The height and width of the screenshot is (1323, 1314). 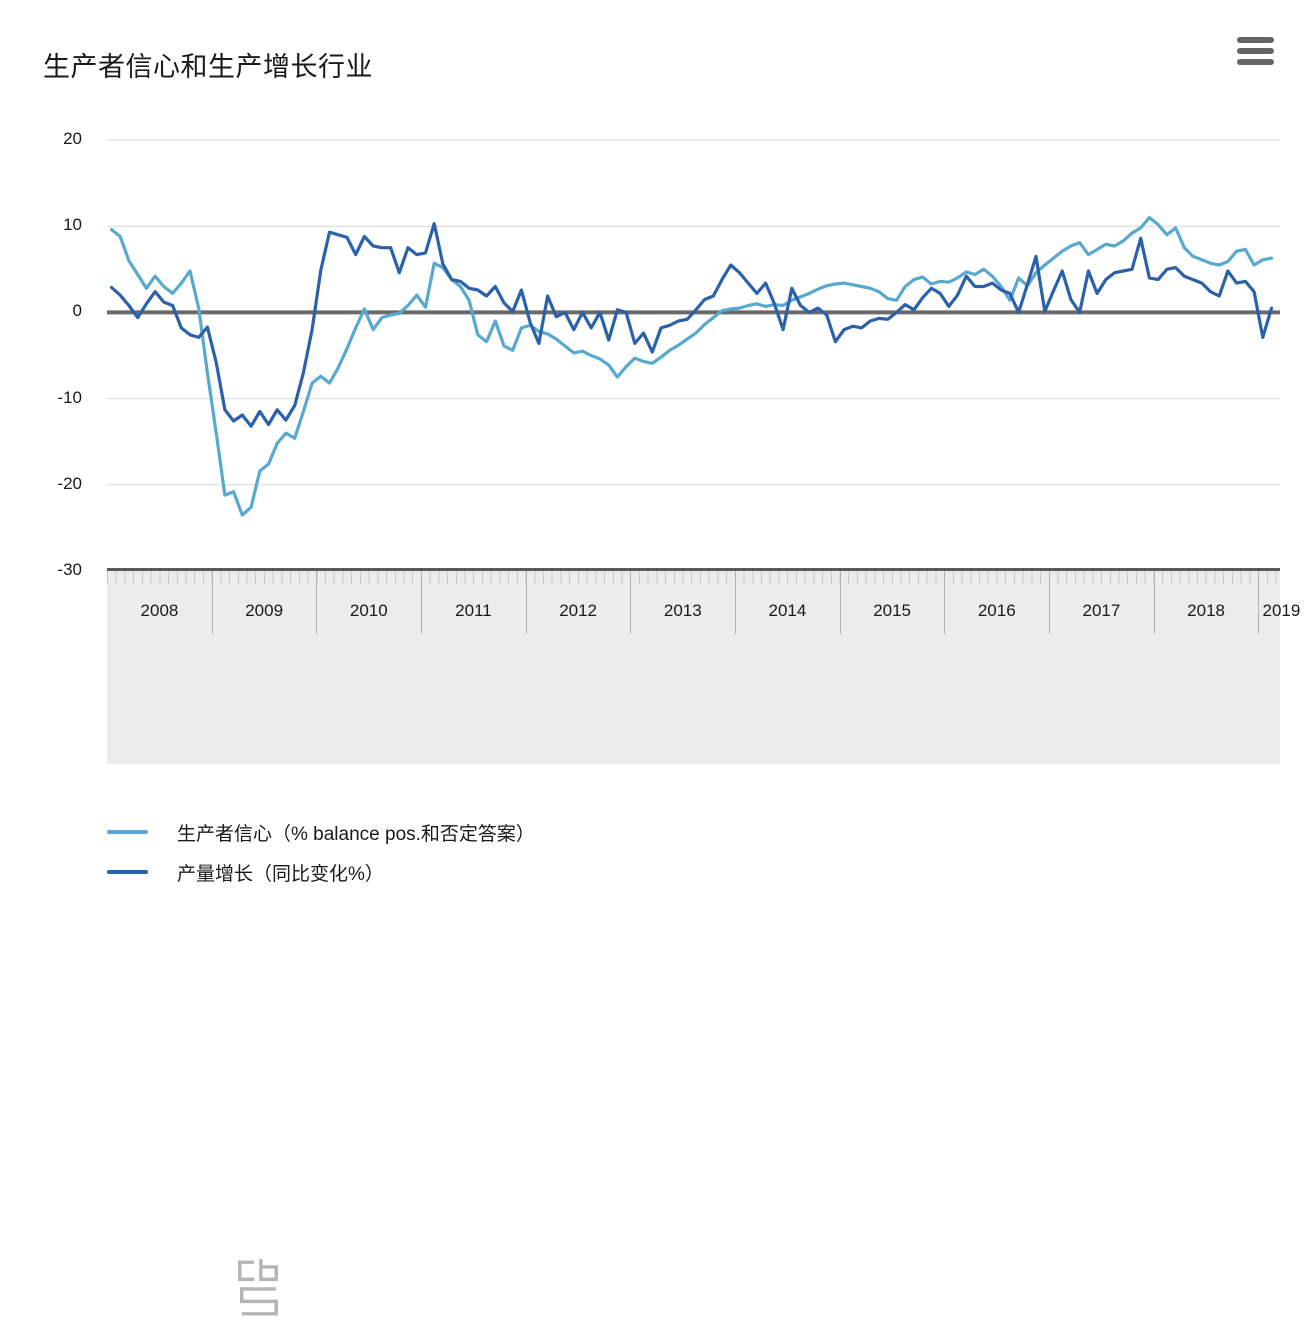 I want to click on year-label-2012: 2012, so click(x=578, y=610).